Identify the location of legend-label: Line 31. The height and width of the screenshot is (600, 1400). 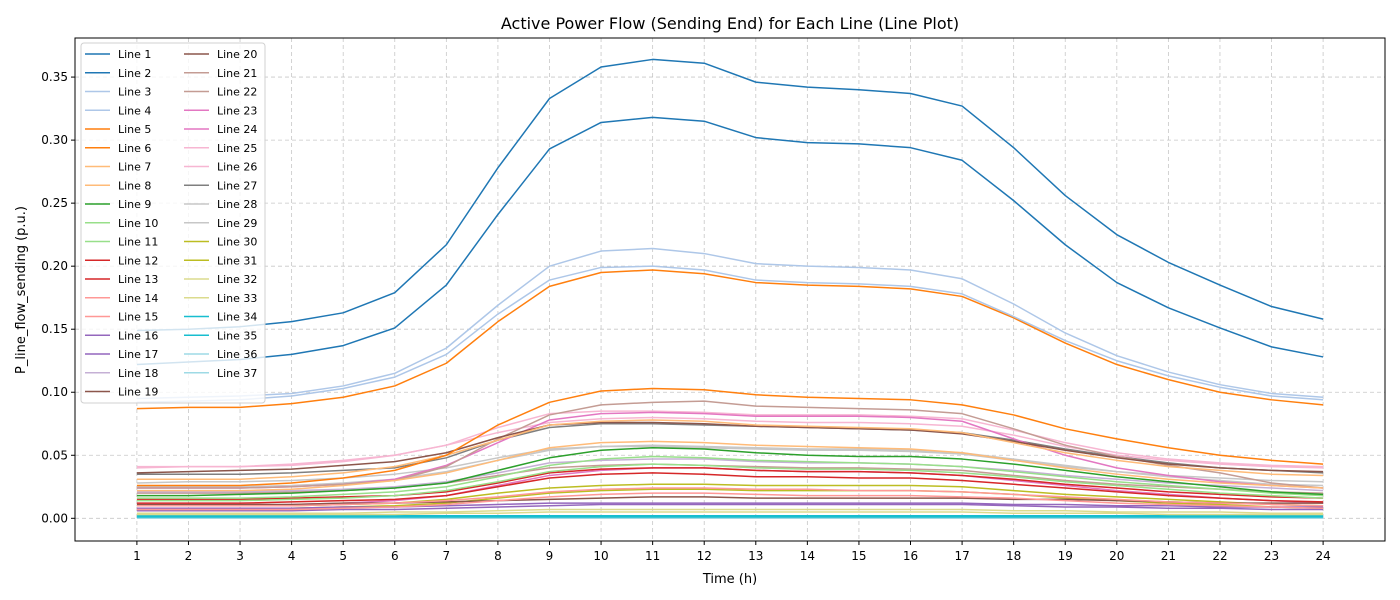
(237, 260).